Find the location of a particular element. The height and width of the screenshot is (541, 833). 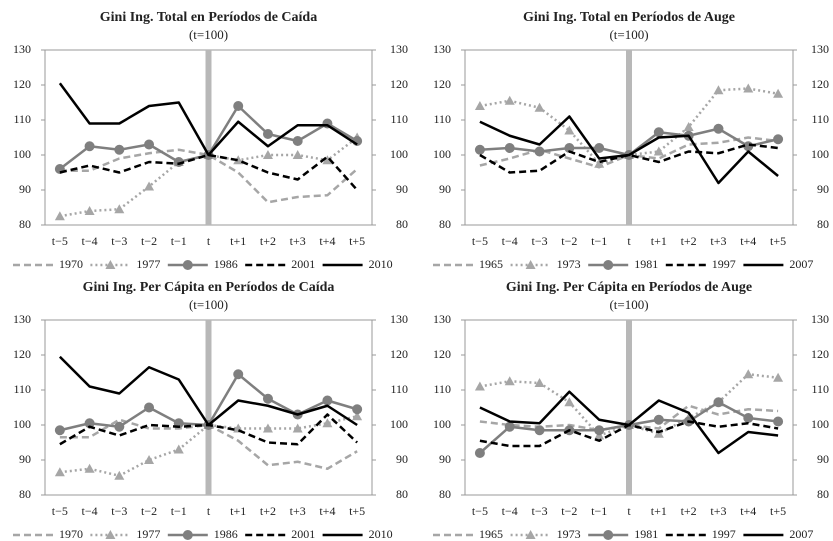

reference-bar is located at coordinates (629, 137).